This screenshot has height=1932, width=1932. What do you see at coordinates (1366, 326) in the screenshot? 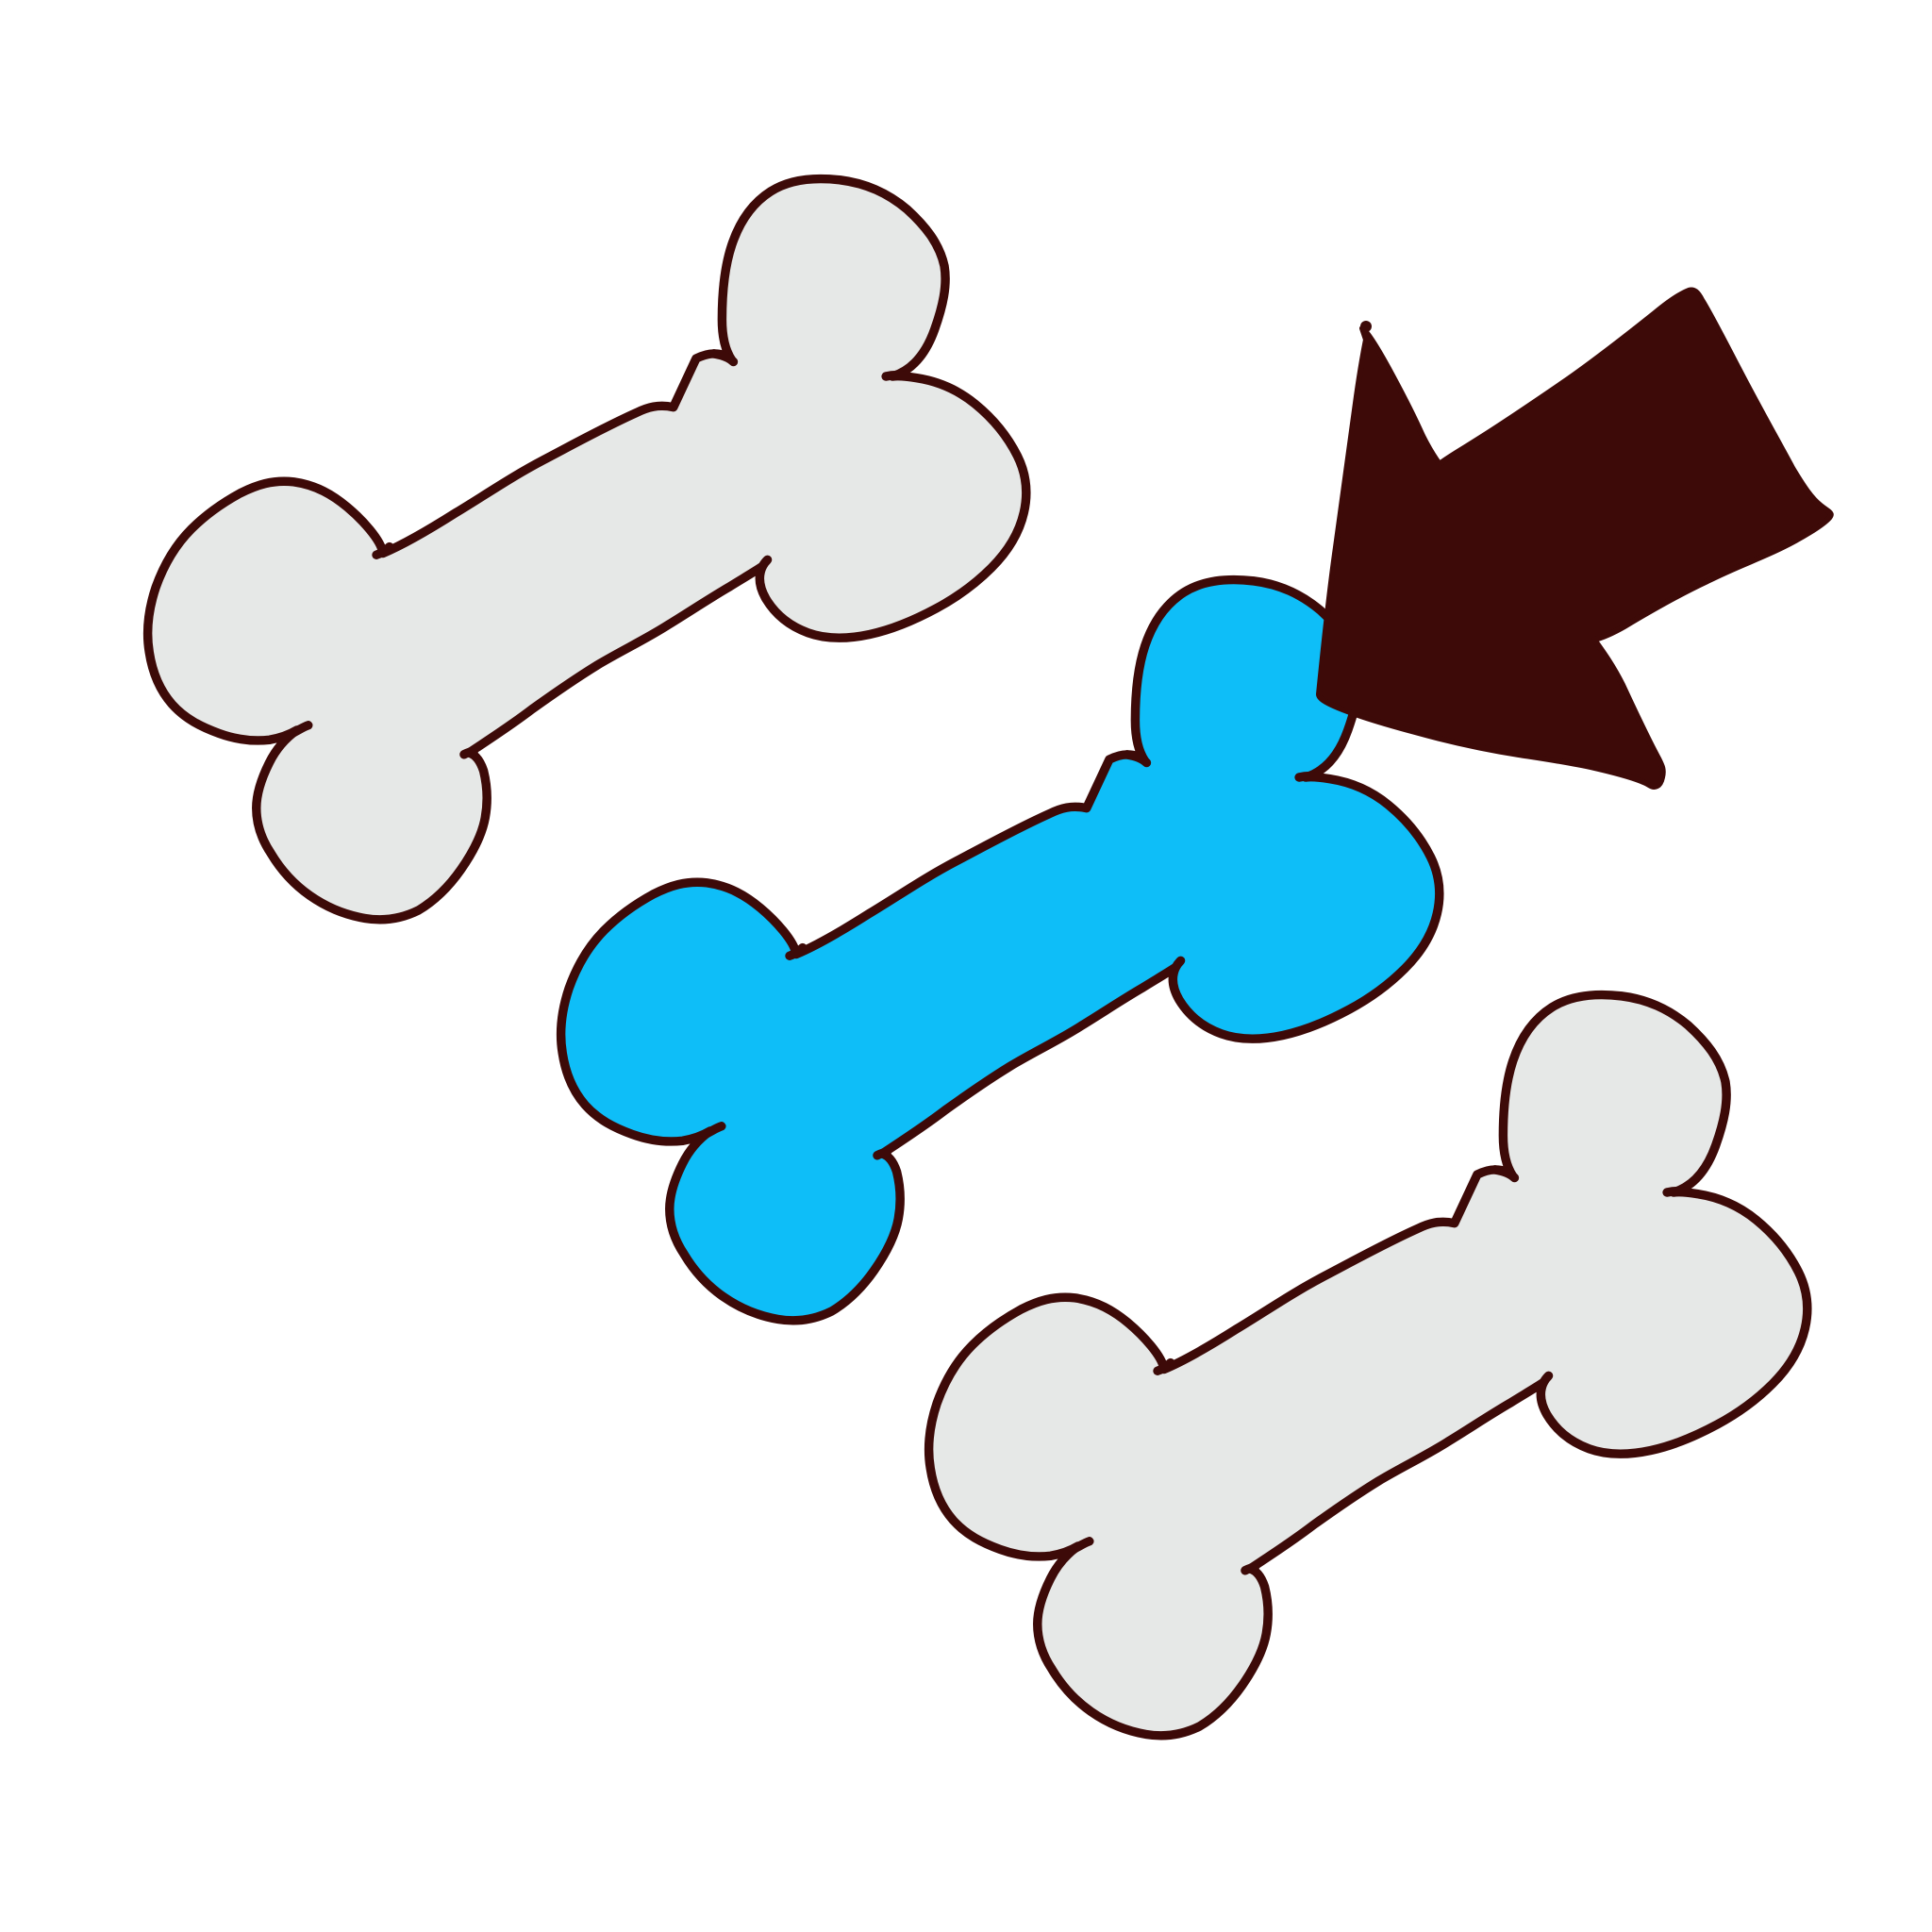
I see `arrow-tip-detail` at bounding box center [1366, 326].